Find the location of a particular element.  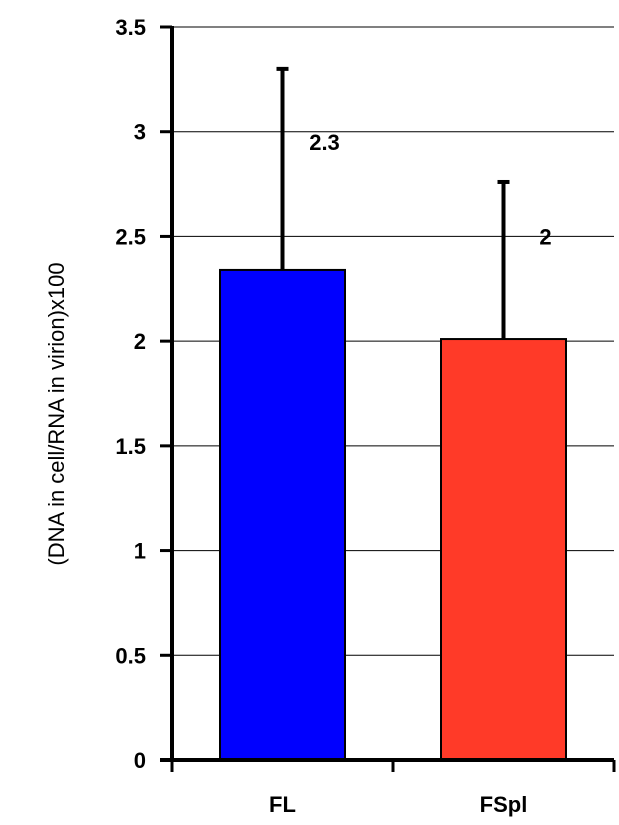

y-tick-label: 3.5 is located at coordinates (130, 27).